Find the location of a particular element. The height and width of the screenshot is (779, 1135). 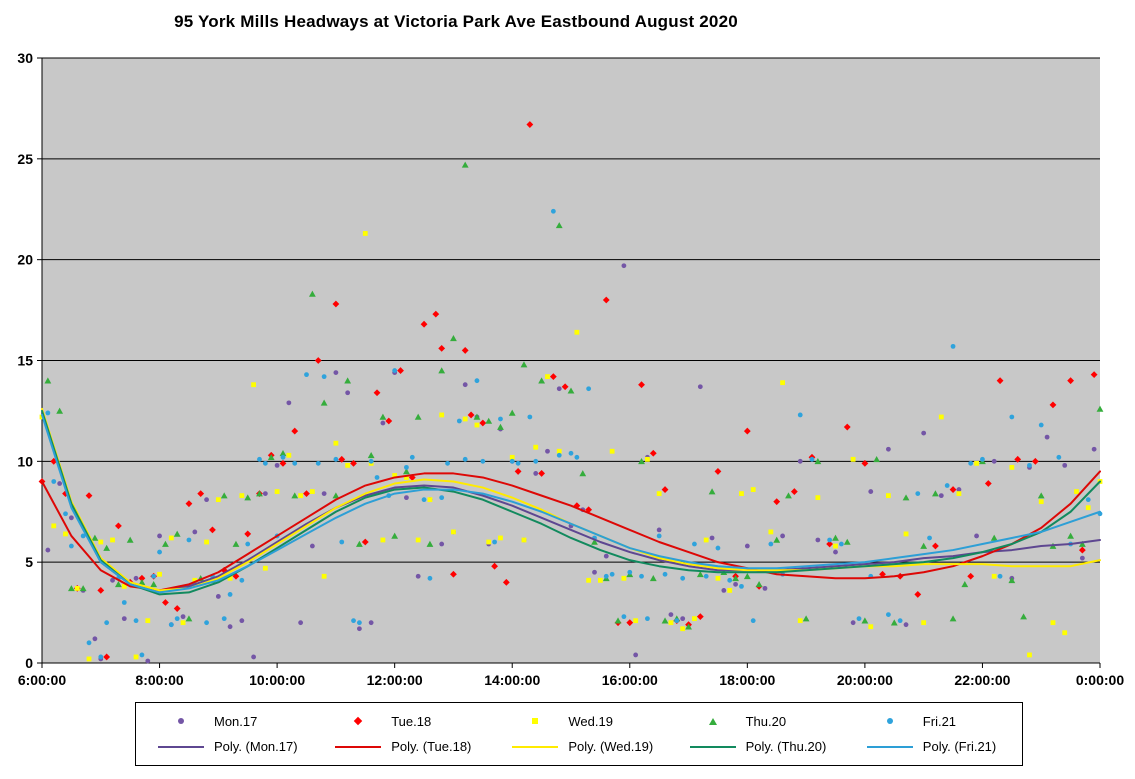

y-tick-label: 25 is located at coordinates (25, 159).